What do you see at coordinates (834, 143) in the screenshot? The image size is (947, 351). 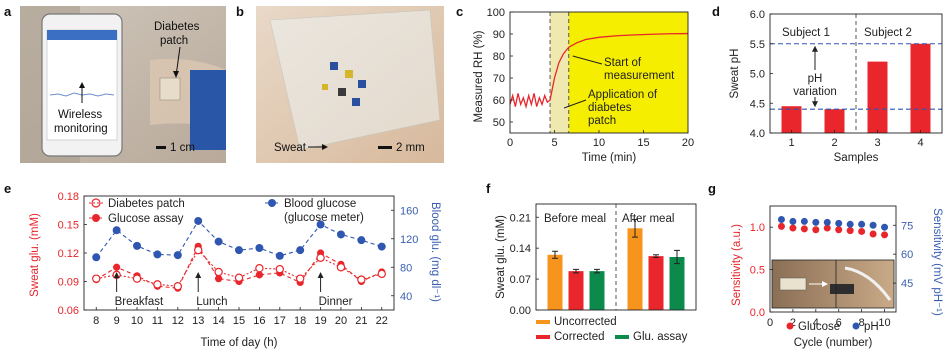 I see `x-tick-label: 2` at bounding box center [834, 143].